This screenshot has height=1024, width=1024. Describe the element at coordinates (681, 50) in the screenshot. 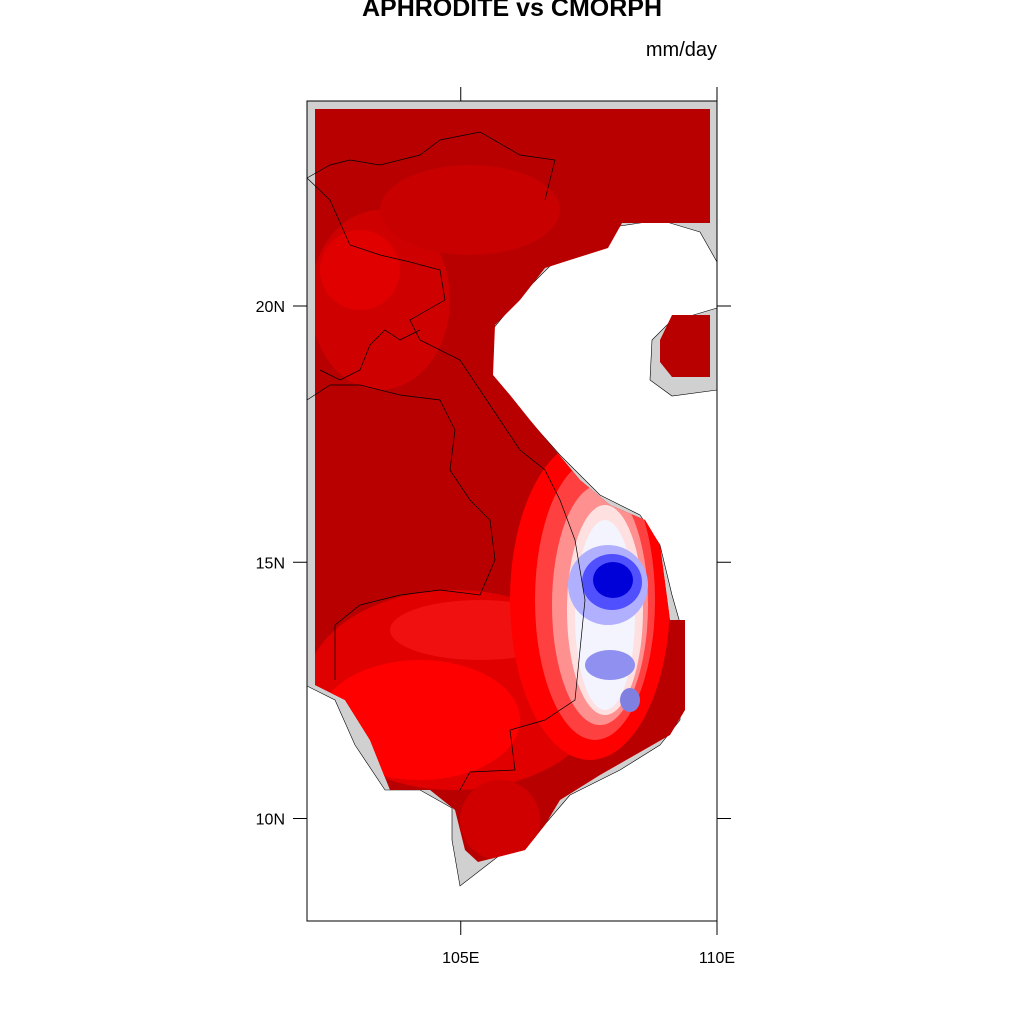

I see `units-label: mm/day` at that location.